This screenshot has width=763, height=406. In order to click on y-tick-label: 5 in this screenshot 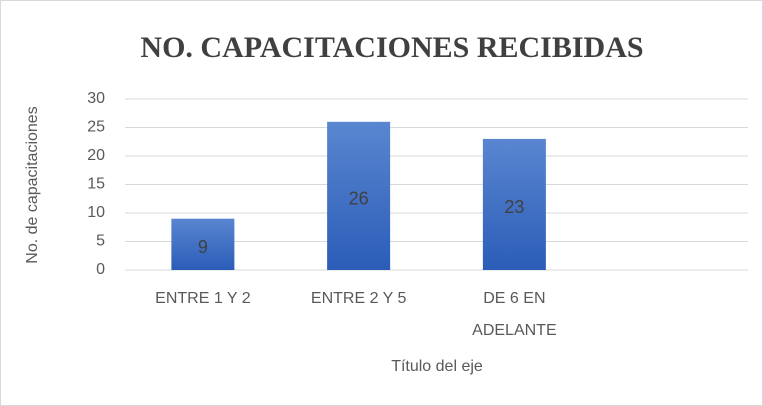, I will do `click(100, 241)`.